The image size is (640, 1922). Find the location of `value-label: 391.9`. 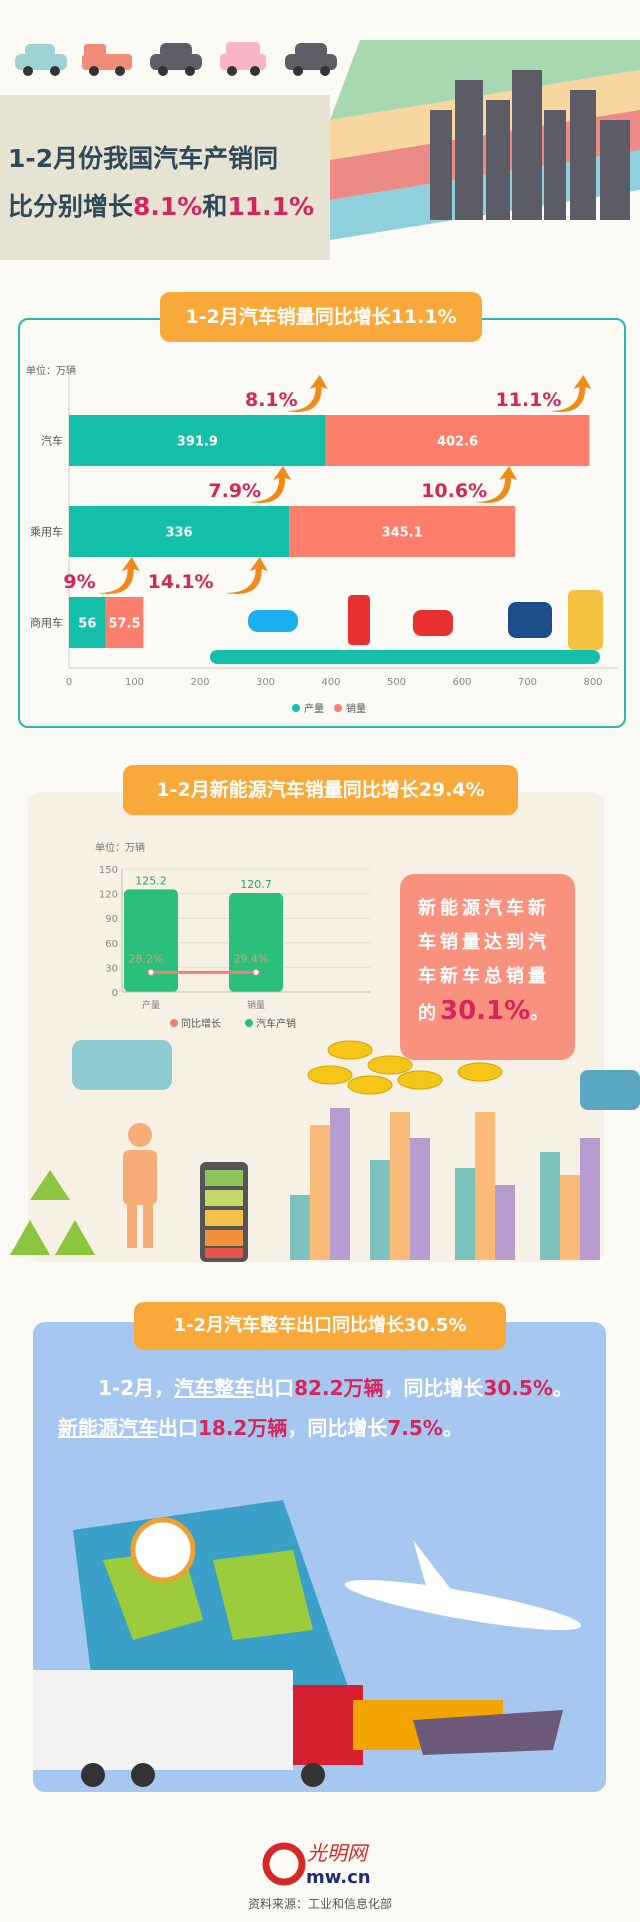

value-label: 391.9 is located at coordinates (197, 442).